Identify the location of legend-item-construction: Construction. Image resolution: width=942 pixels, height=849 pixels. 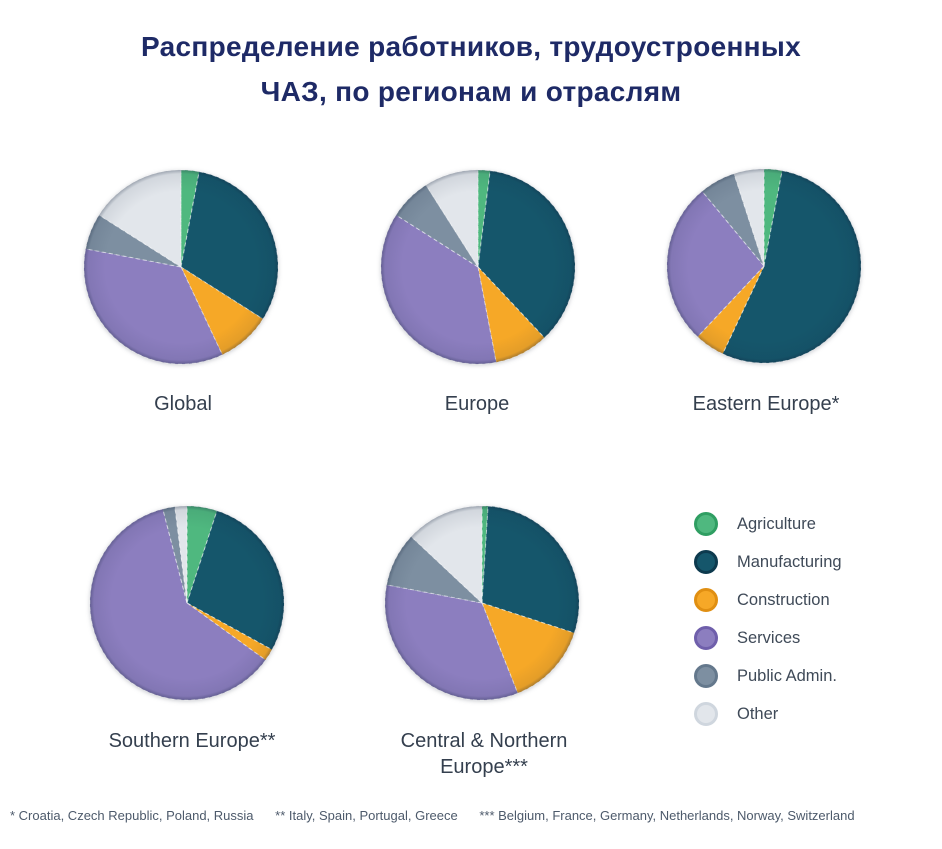
(768, 600).